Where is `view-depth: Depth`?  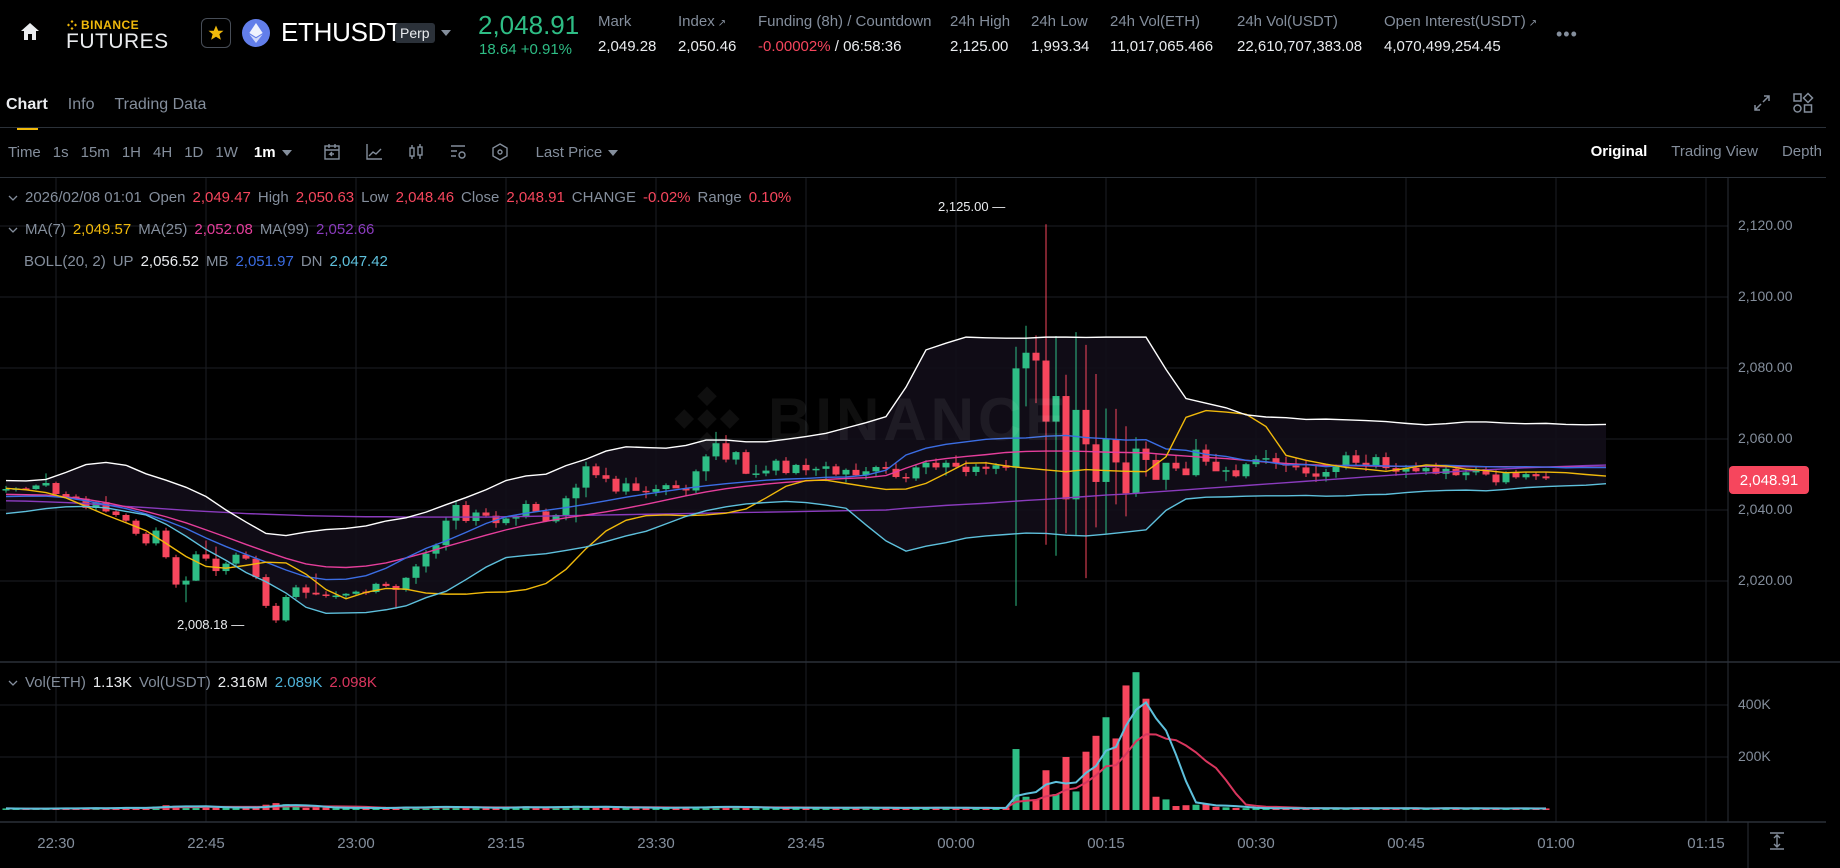 view-depth: Depth is located at coordinates (1801, 151).